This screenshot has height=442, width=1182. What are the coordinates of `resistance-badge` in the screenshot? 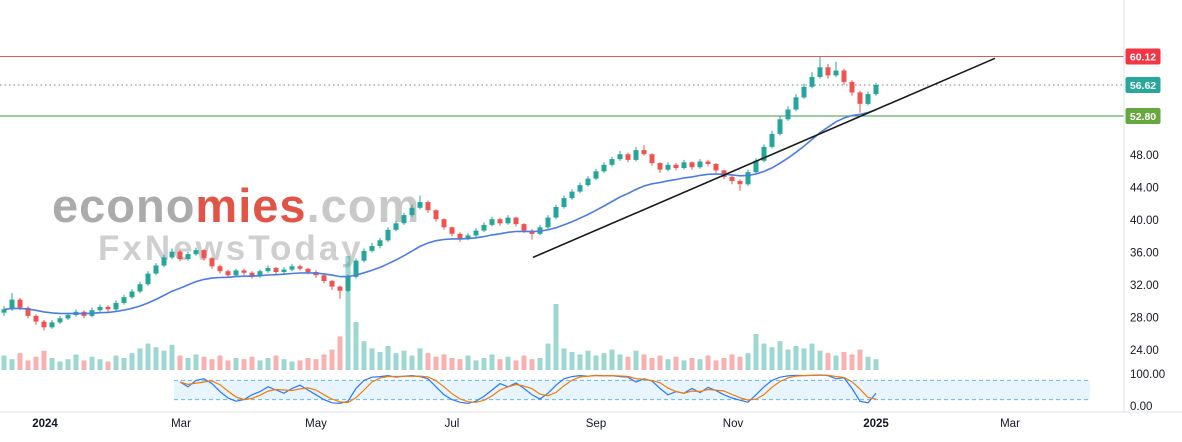 It's located at (1143, 56).